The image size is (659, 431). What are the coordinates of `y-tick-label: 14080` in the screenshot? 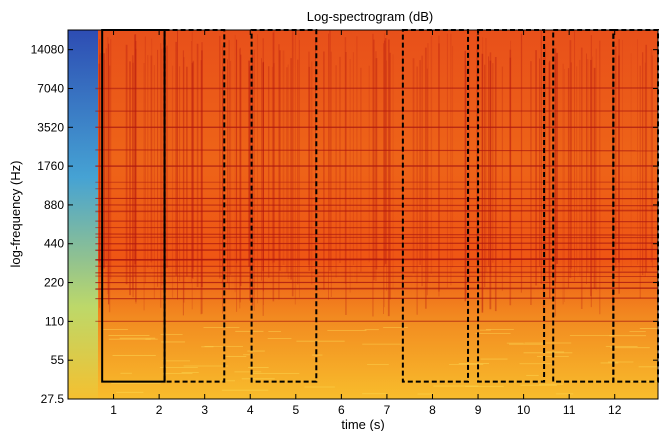 It's located at (48, 50).